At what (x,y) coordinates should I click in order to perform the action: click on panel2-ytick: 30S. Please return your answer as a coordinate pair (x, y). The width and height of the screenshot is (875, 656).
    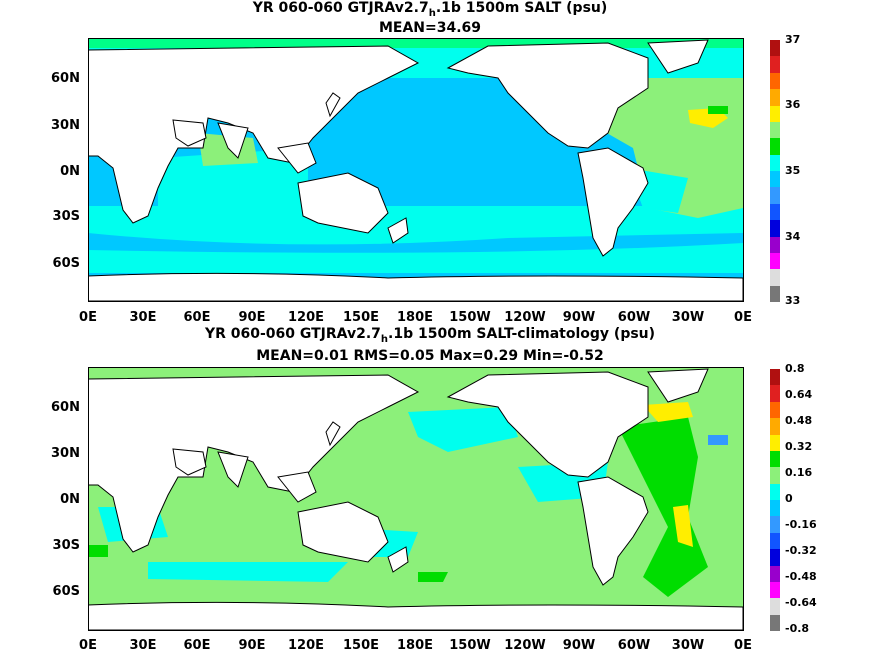
    Looking at the image, I should click on (66, 545).